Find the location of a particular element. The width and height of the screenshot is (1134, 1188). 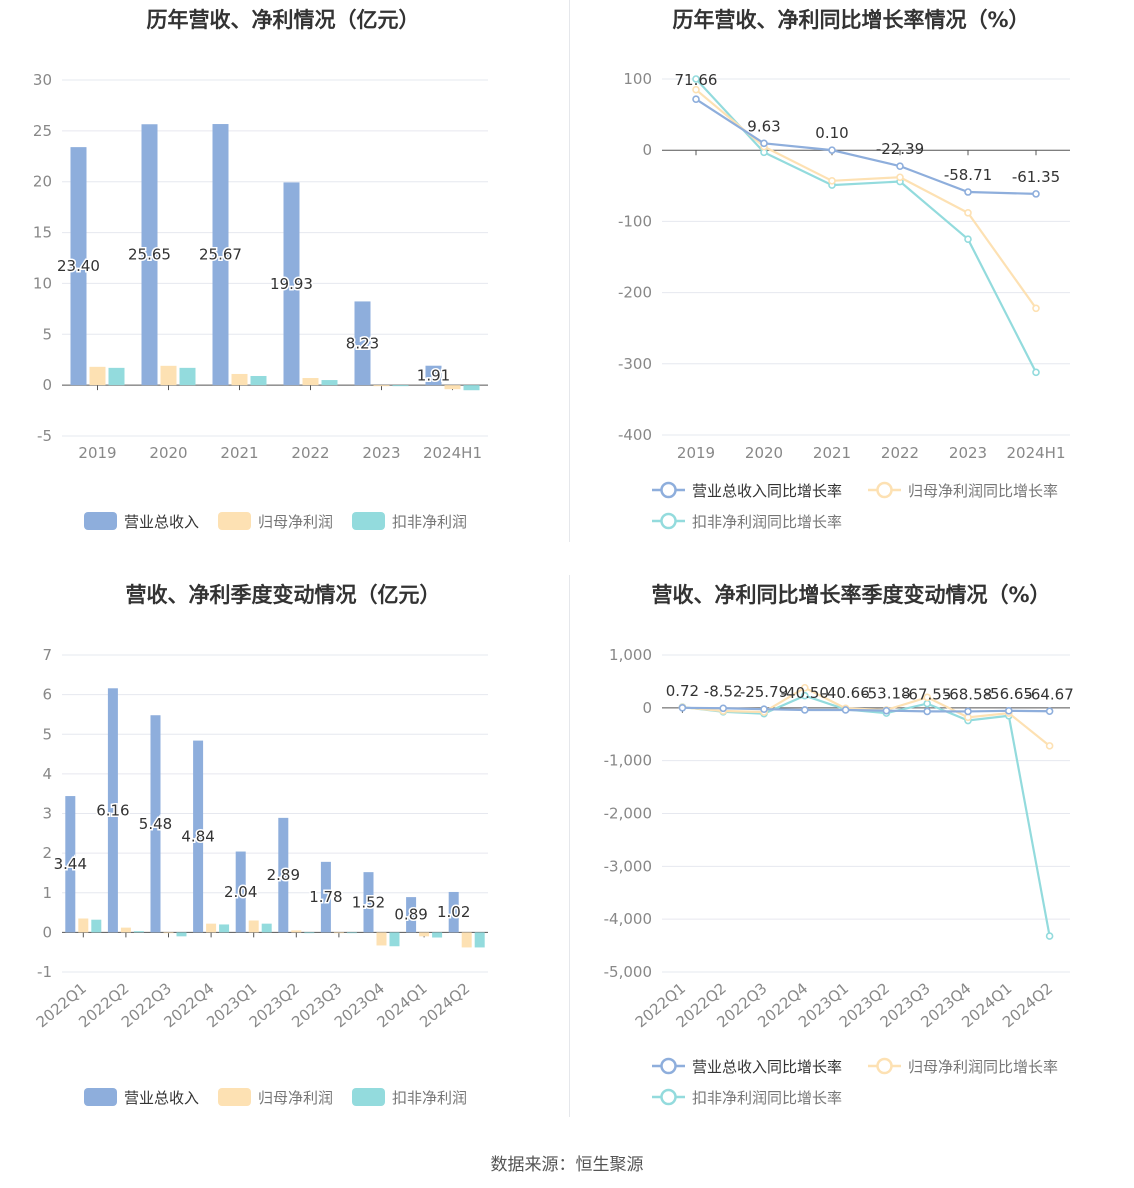

data-label: 2.89 is located at coordinates (283, 875).